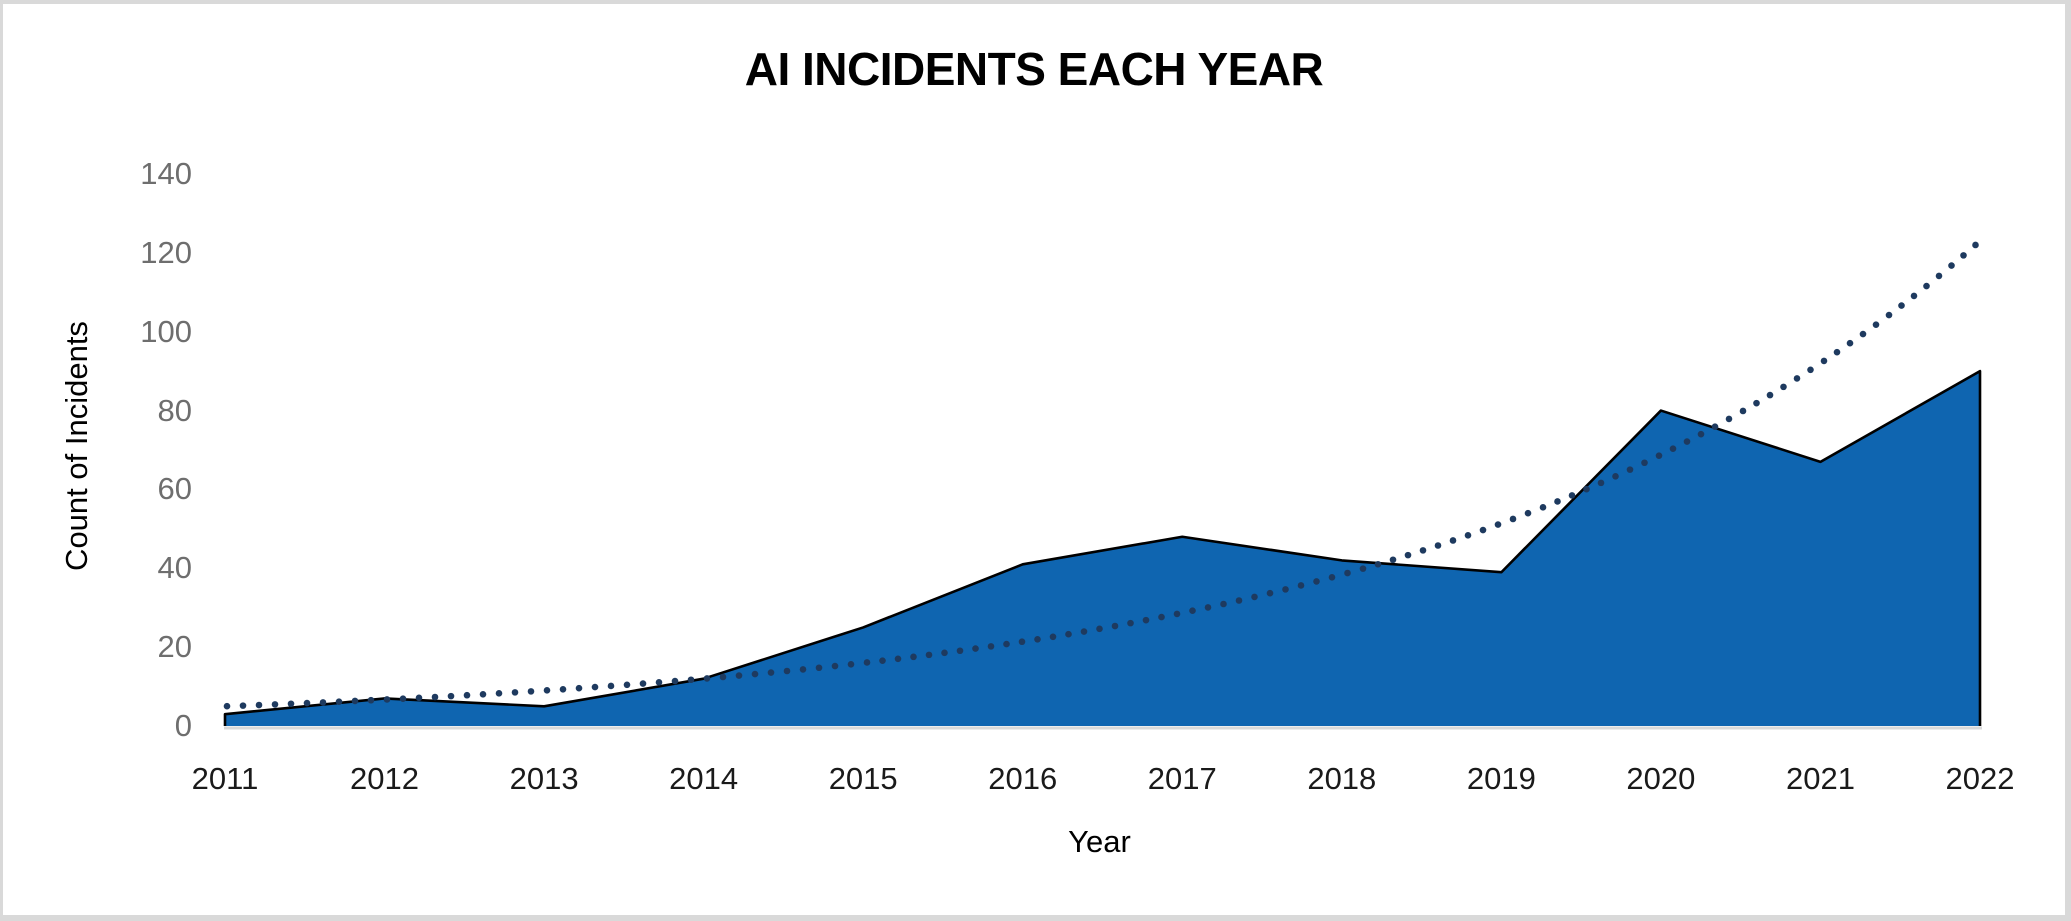 This screenshot has height=921, width=2071. Describe the element at coordinates (1661, 778) in the screenshot. I see `x-tick-label: 2020` at that location.